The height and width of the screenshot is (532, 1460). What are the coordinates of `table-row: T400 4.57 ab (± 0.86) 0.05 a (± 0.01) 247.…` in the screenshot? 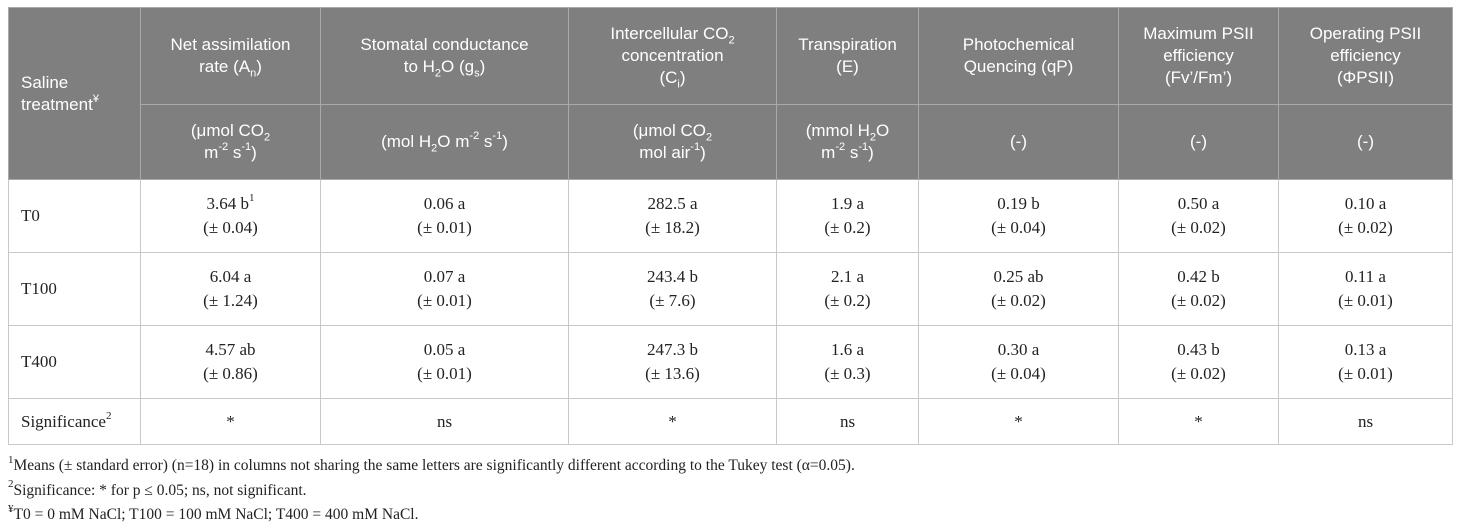 It's located at (730, 362).